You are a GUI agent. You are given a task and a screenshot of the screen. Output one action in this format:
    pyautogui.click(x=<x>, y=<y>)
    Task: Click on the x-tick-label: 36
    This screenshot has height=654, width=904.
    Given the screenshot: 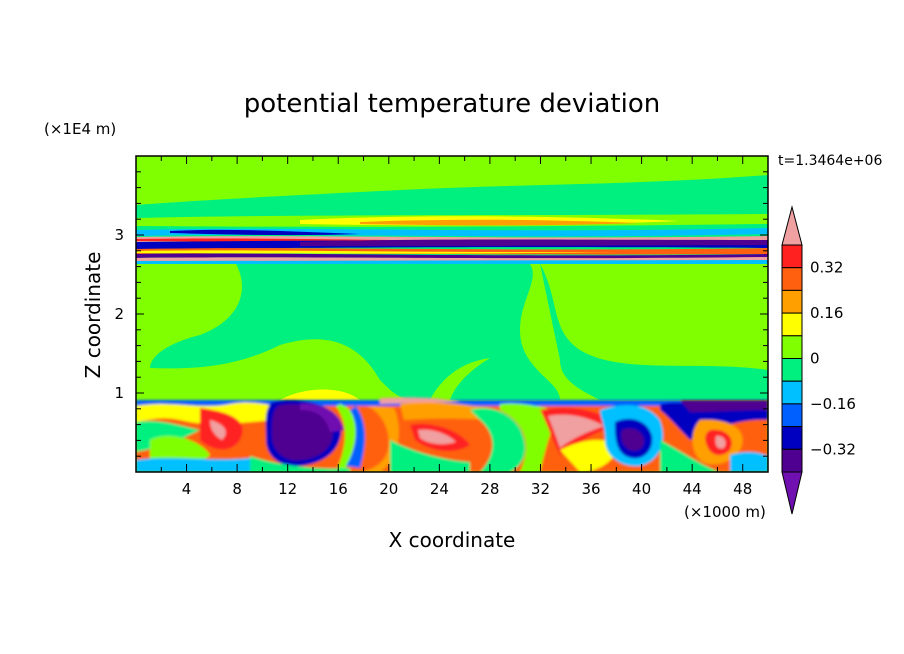 What is the action you would take?
    pyautogui.click(x=590, y=489)
    